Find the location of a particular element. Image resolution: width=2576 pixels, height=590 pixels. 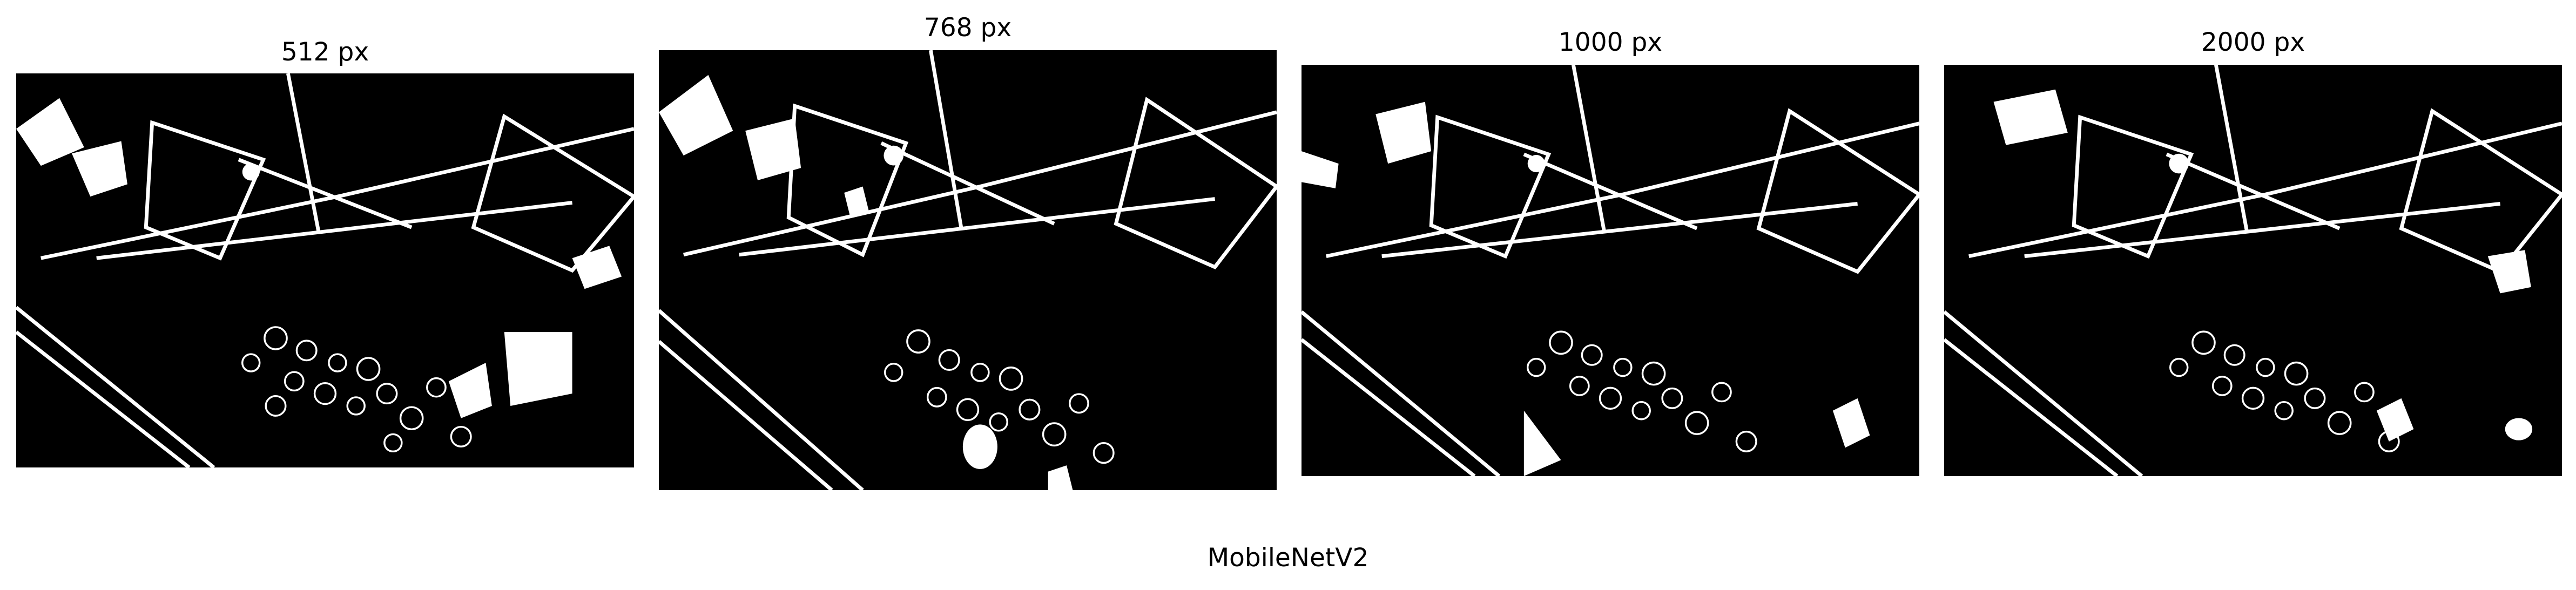

panel-title-512: 512 px is located at coordinates (325, 52).